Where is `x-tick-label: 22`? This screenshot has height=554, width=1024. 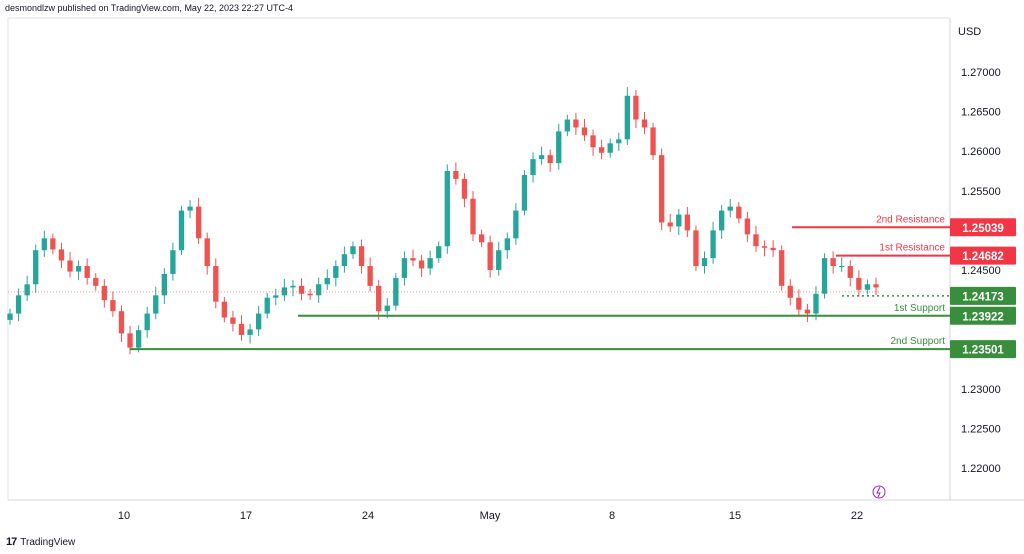
x-tick-label: 22 is located at coordinates (857, 516).